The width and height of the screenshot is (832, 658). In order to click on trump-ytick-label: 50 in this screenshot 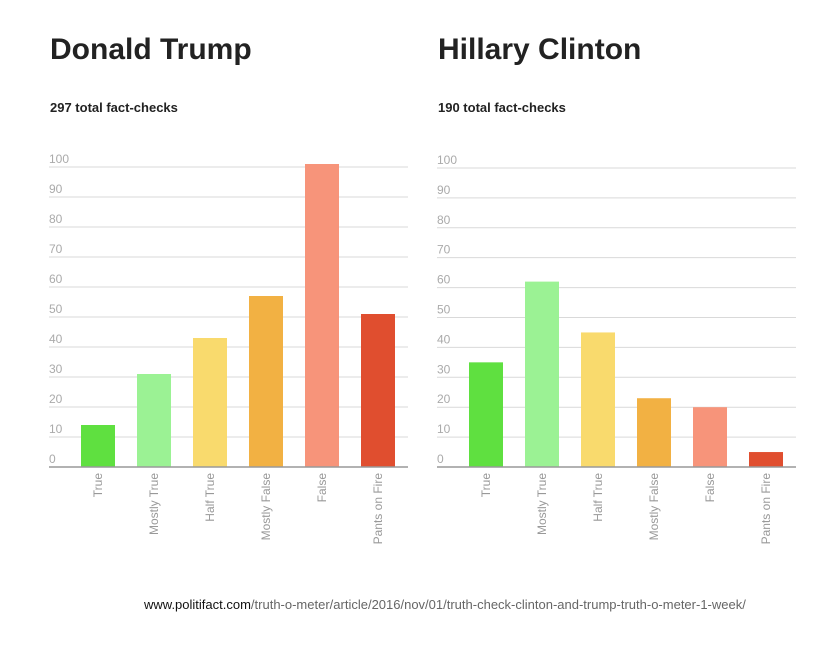, I will do `click(56, 309)`.